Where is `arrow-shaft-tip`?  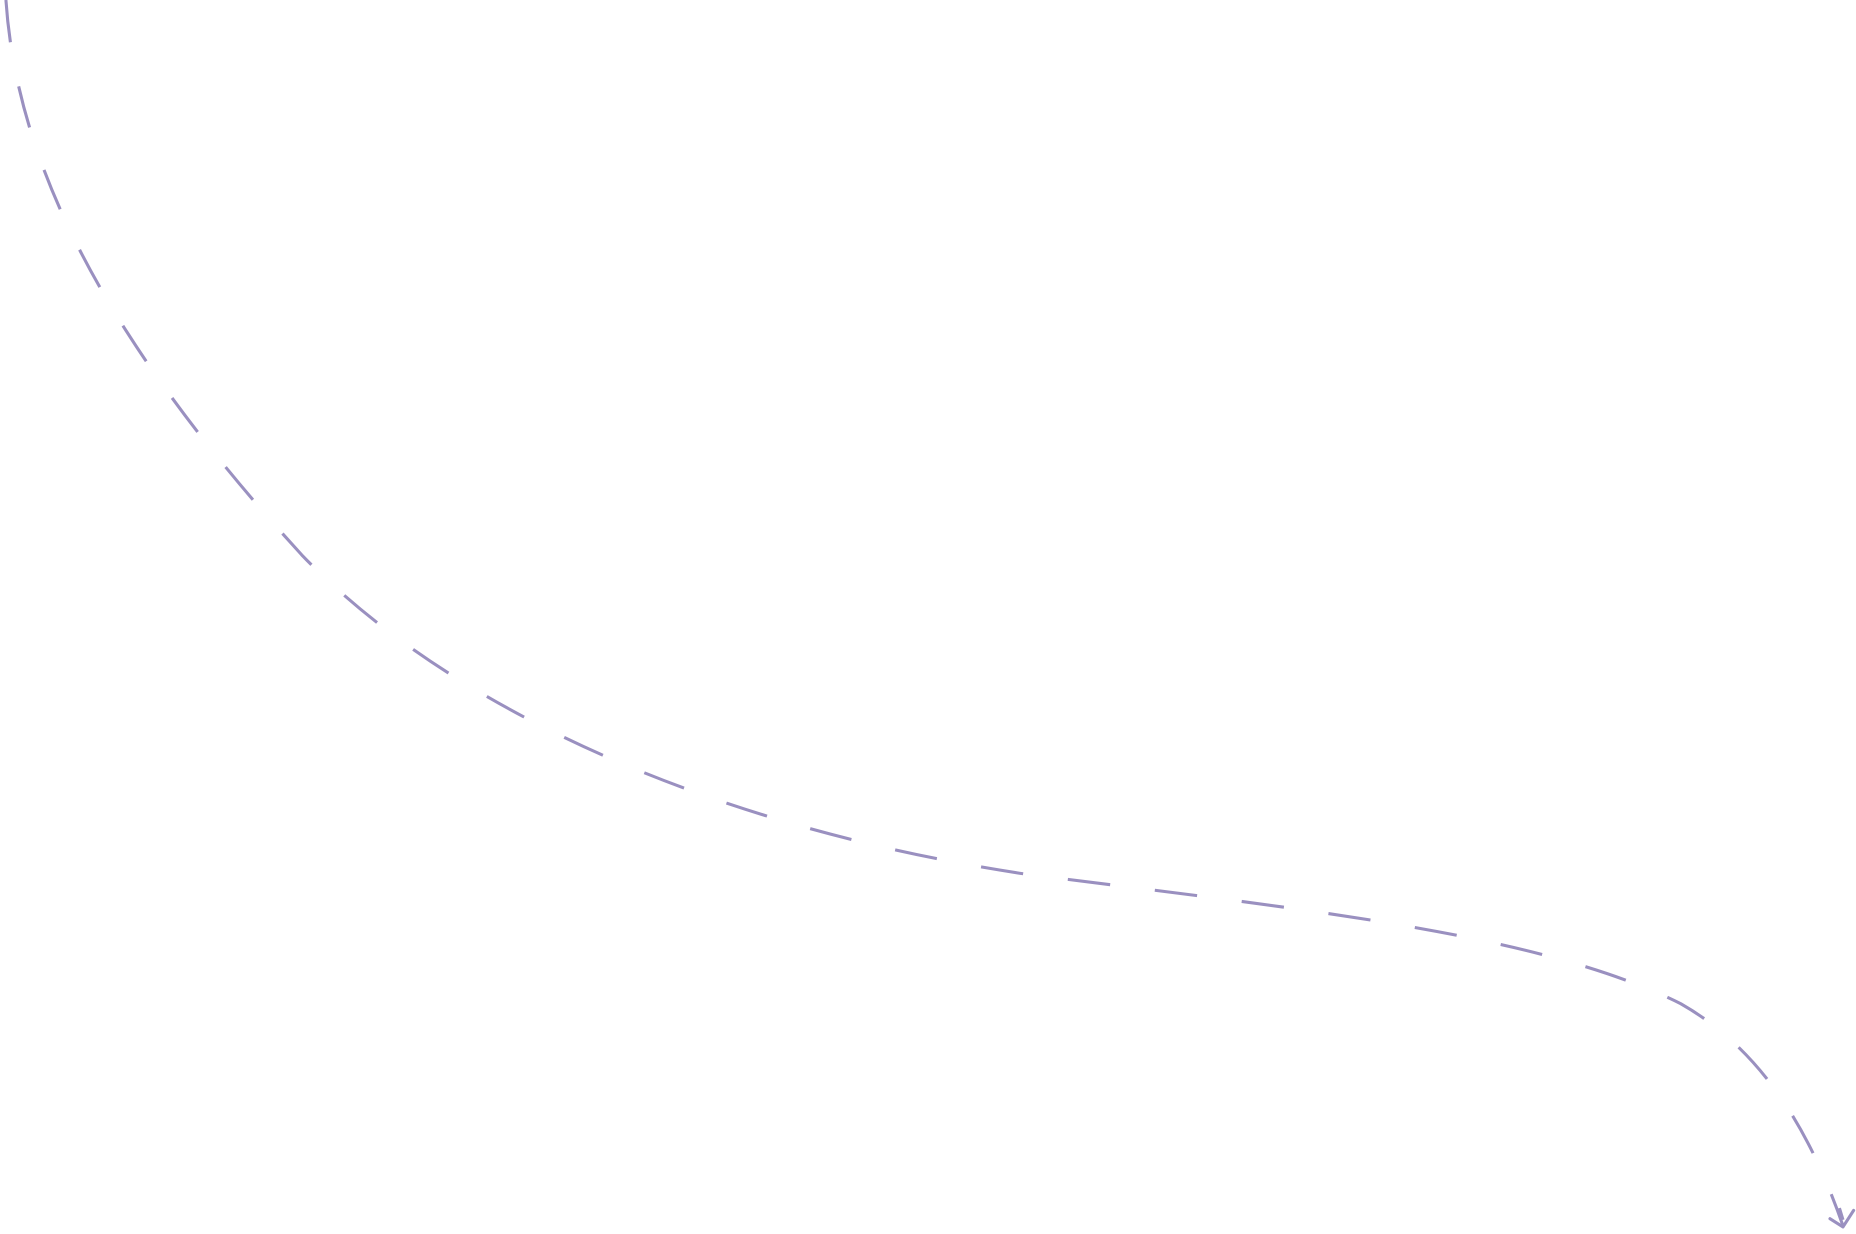
arrow-shaft-tip is located at coordinates (1841, 1214).